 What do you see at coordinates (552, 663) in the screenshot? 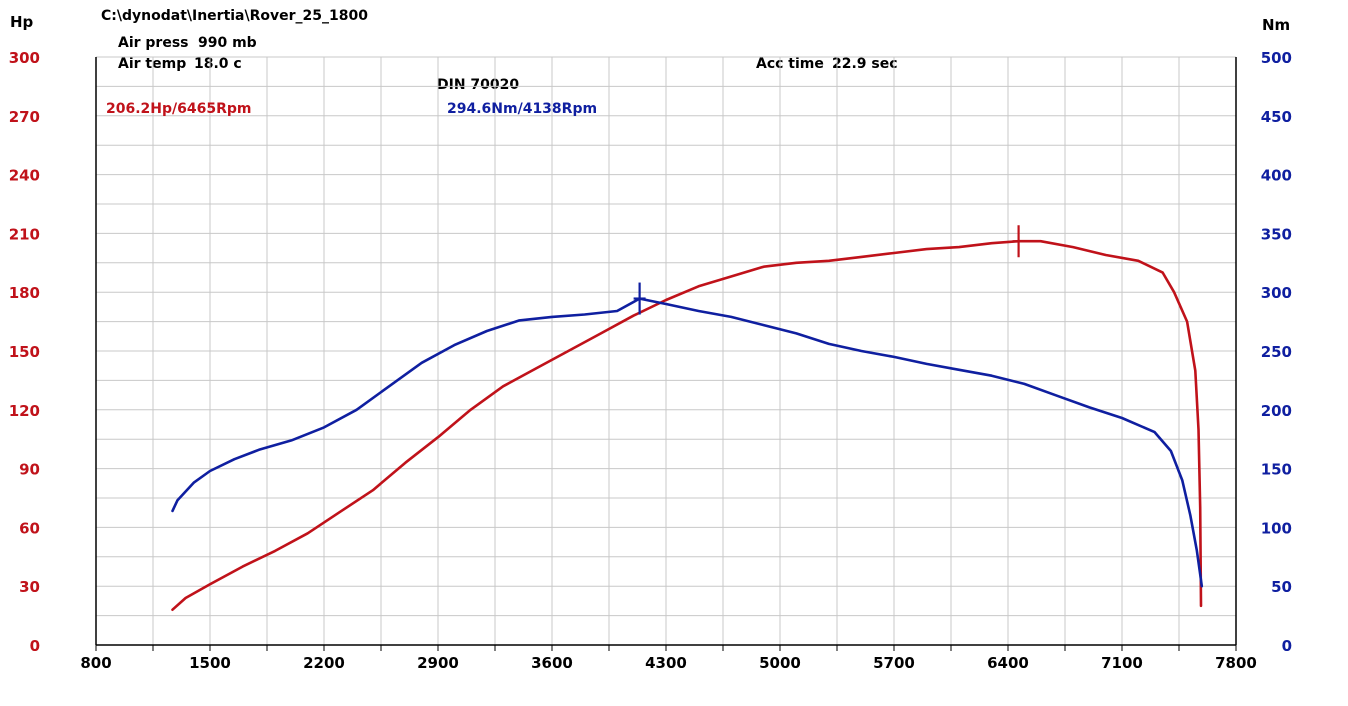
I see `x-tick-label: 3600` at bounding box center [552, 663].